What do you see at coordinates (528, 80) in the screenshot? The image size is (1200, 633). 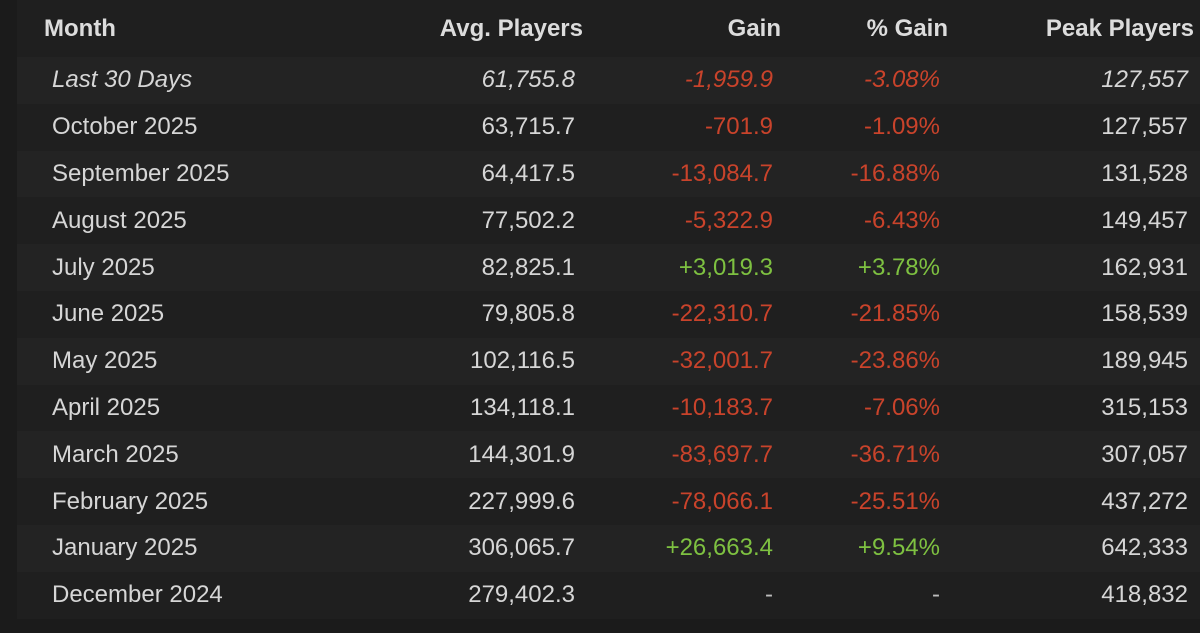 I see `avg-players-cell: 61,755.8` at bounding box center [528, 80].